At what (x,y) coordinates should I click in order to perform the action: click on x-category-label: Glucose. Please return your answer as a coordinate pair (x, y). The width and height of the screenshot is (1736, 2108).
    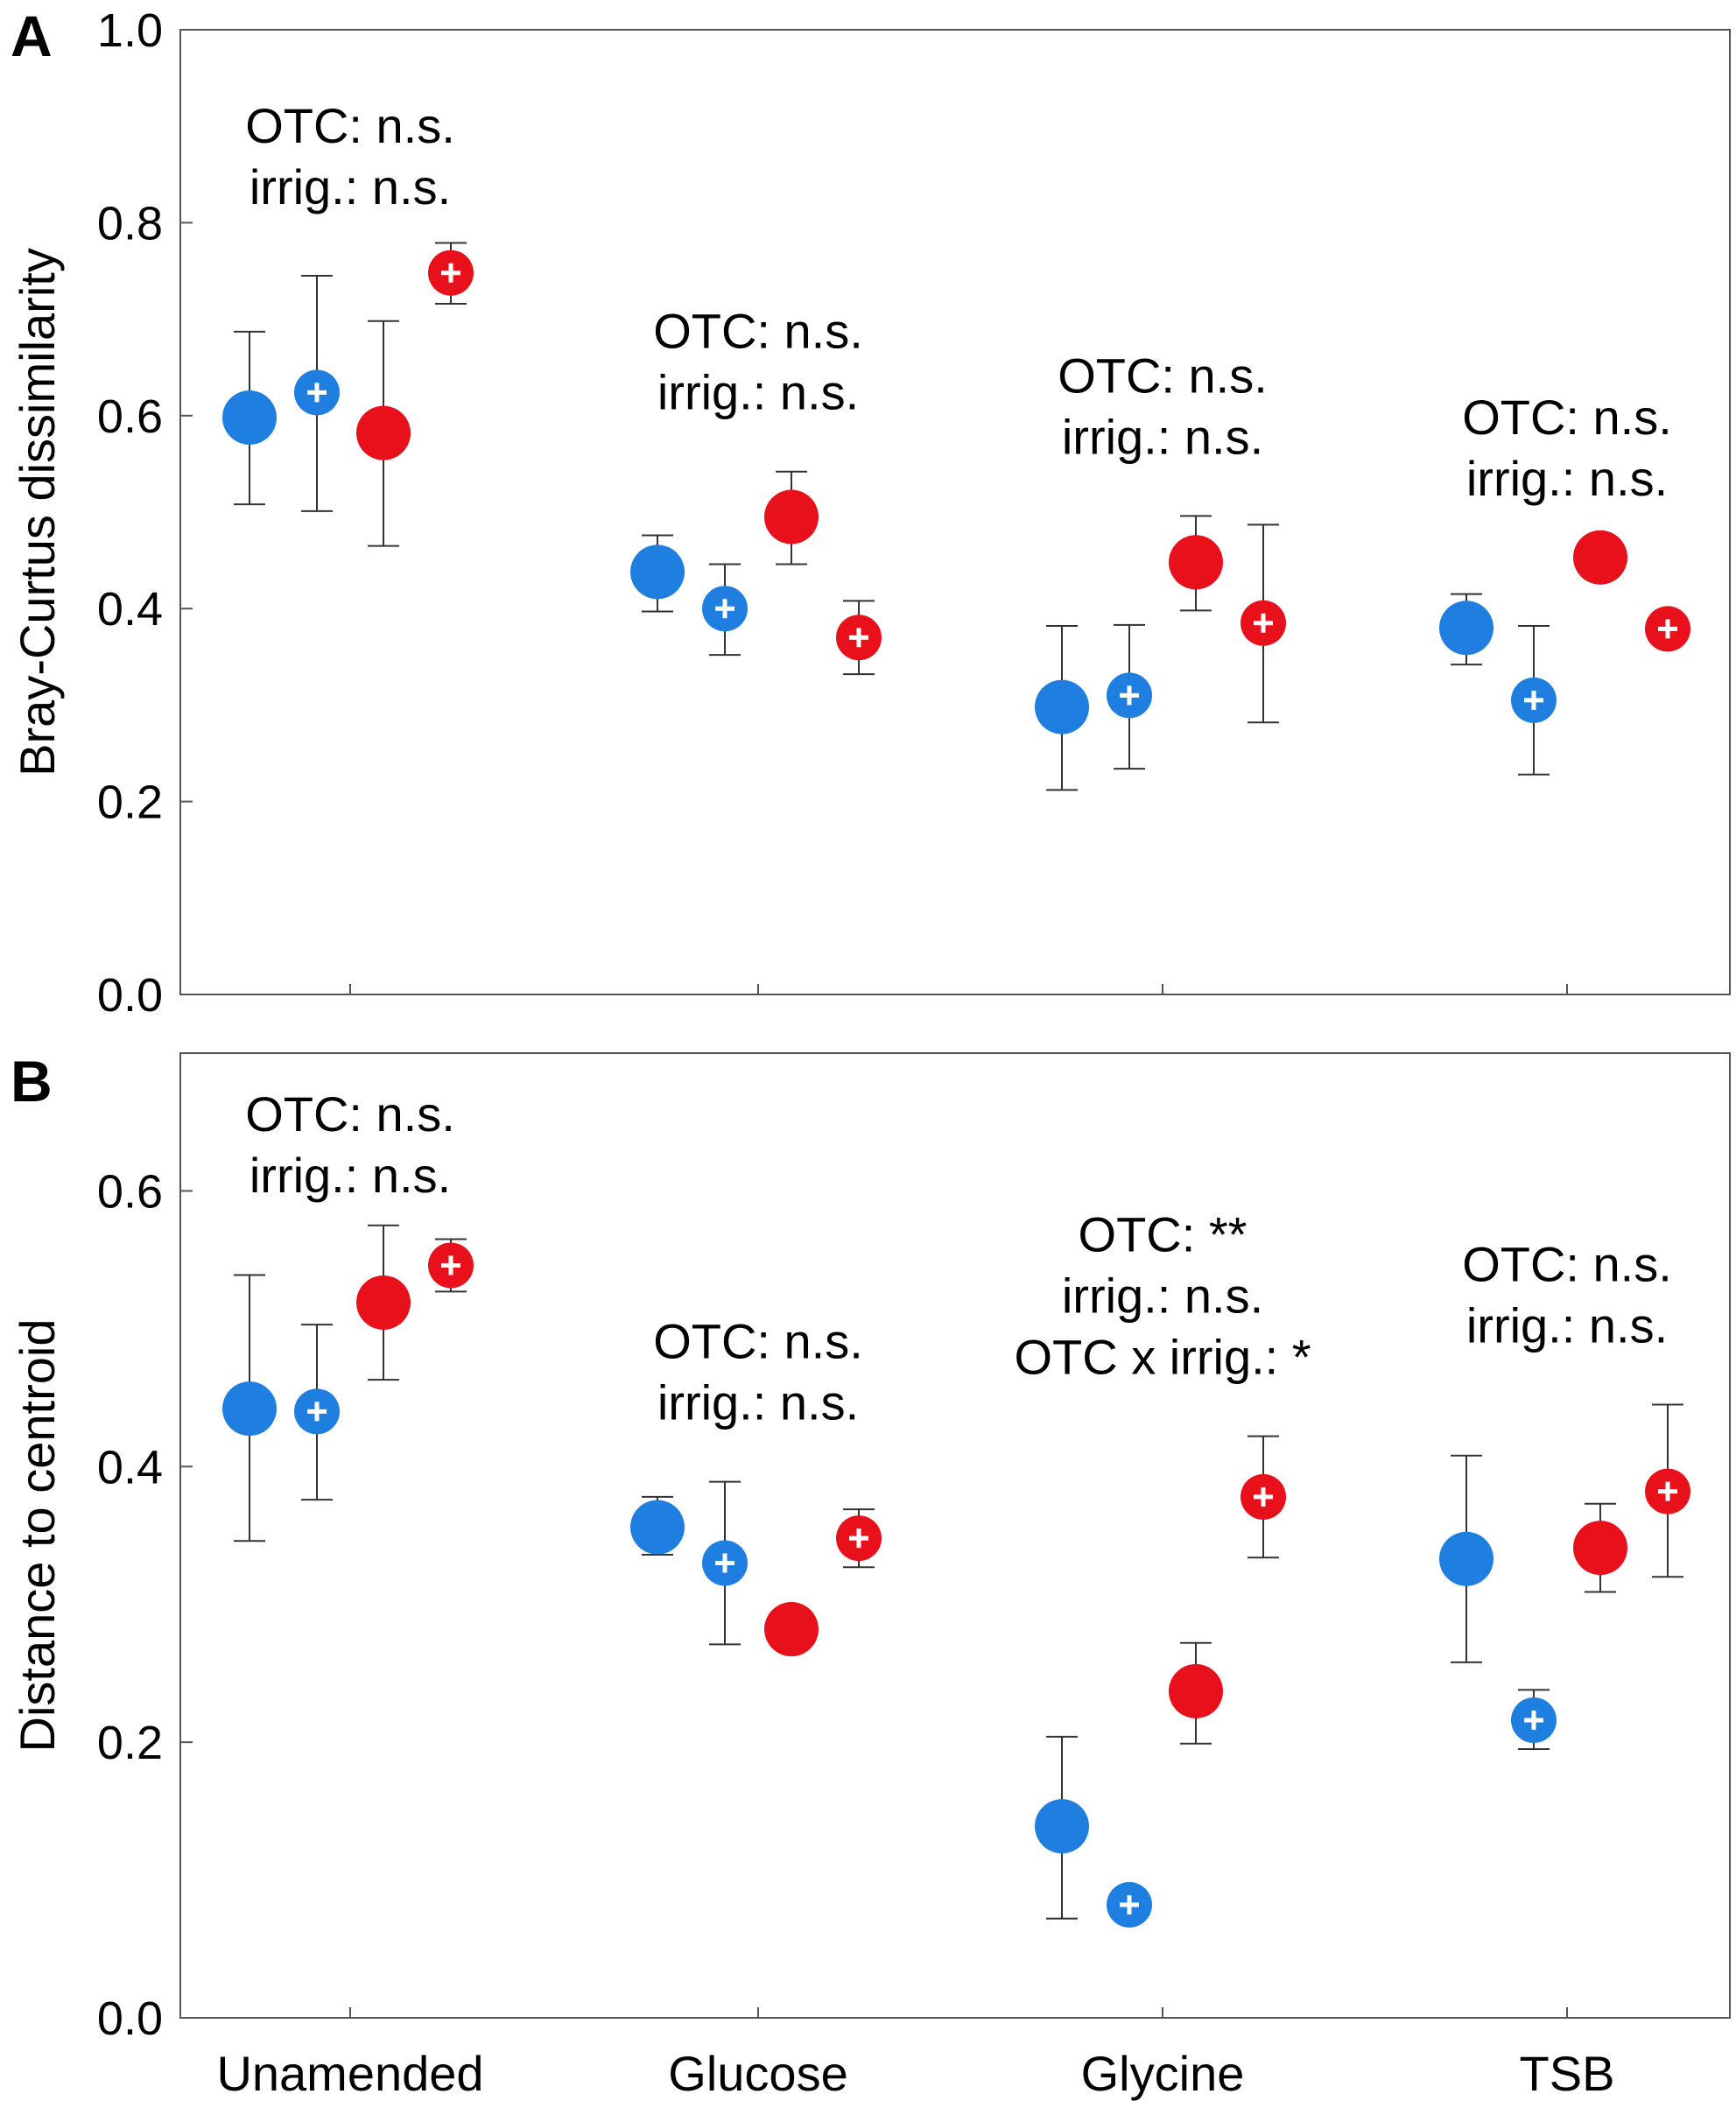
    Looking at the image, I should click on (757, 2073).